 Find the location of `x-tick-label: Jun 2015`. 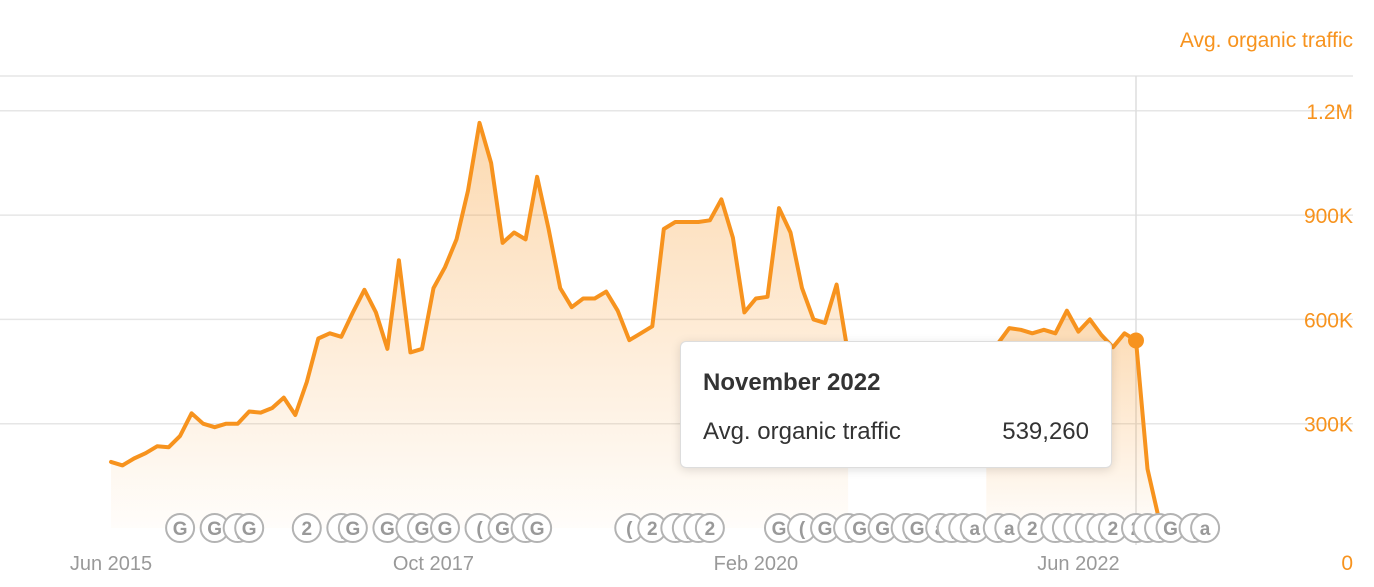

x-tick-label: Jun 2015 is located at coordinates (111, 564).